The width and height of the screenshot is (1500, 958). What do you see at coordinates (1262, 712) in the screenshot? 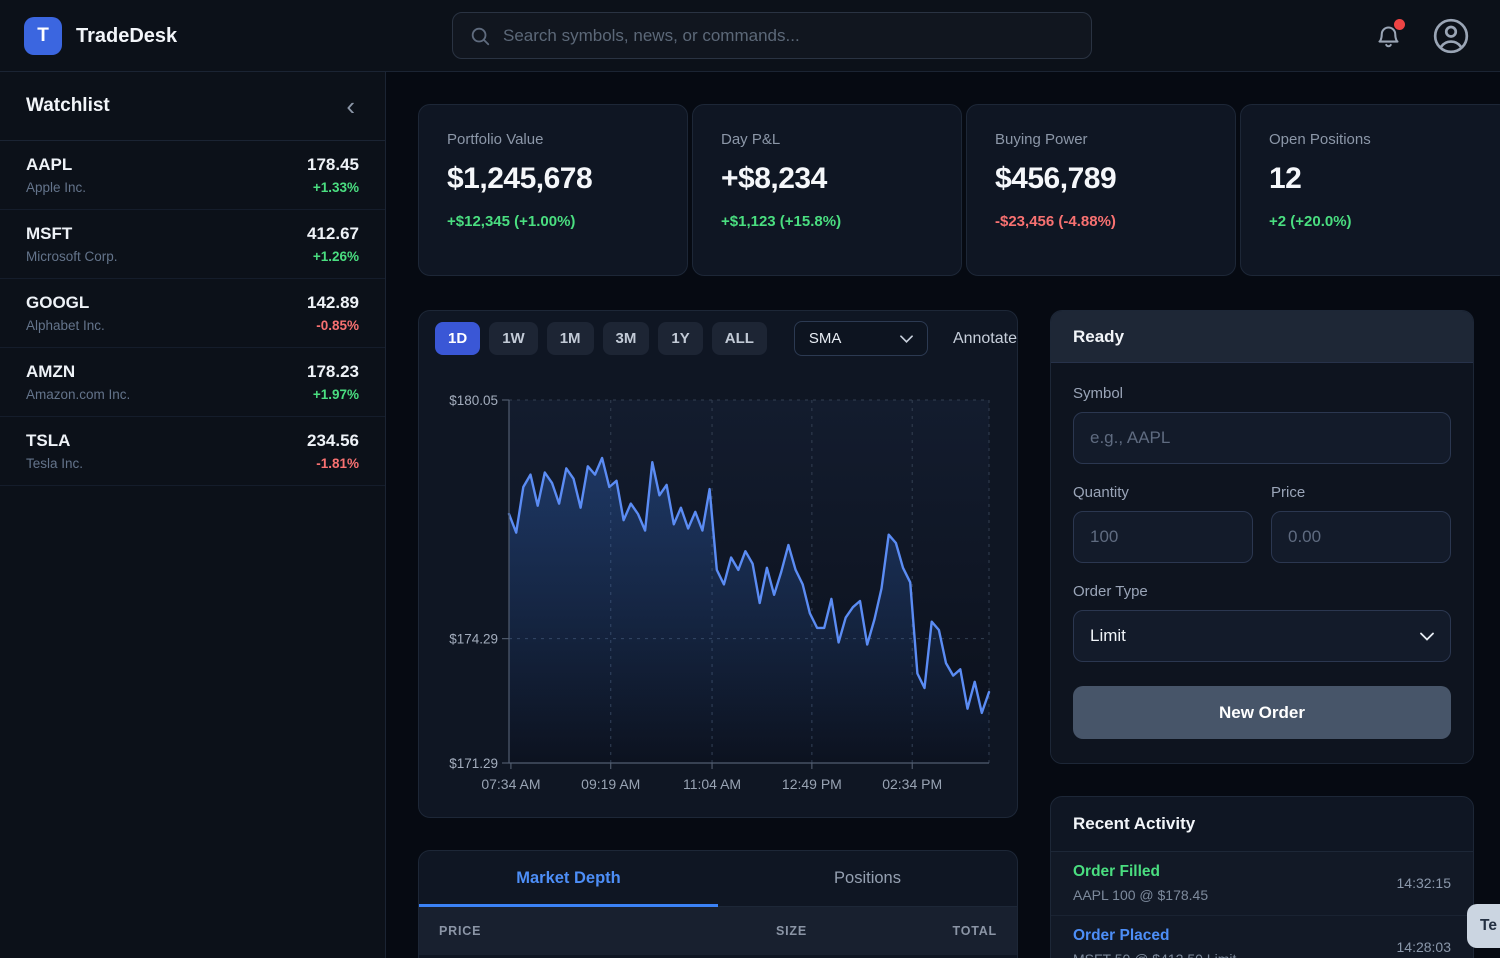
I see `new-order-button: New Order` at bounding box center [1262, 712].